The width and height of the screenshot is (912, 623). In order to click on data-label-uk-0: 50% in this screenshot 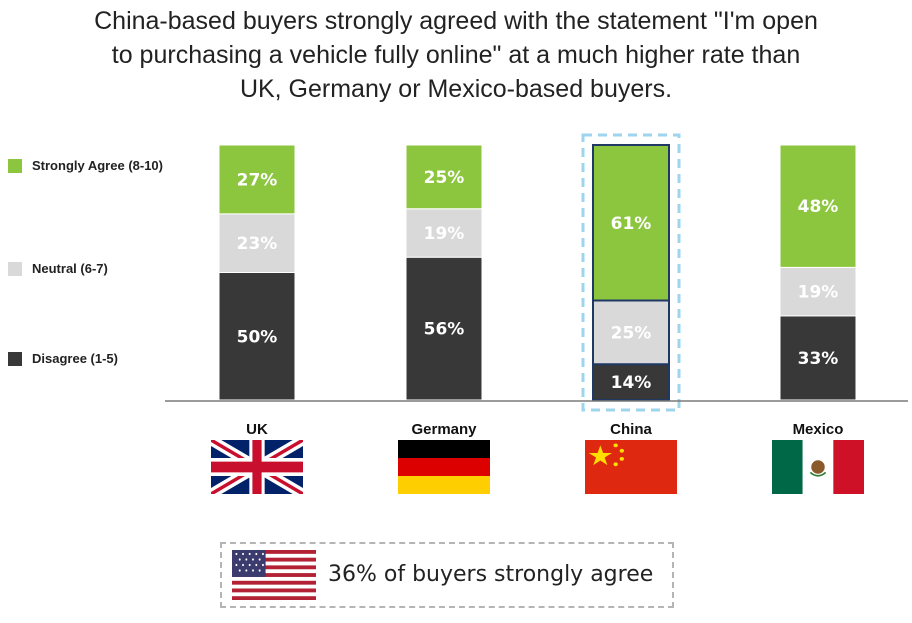, I will do `click(257, 337)`.